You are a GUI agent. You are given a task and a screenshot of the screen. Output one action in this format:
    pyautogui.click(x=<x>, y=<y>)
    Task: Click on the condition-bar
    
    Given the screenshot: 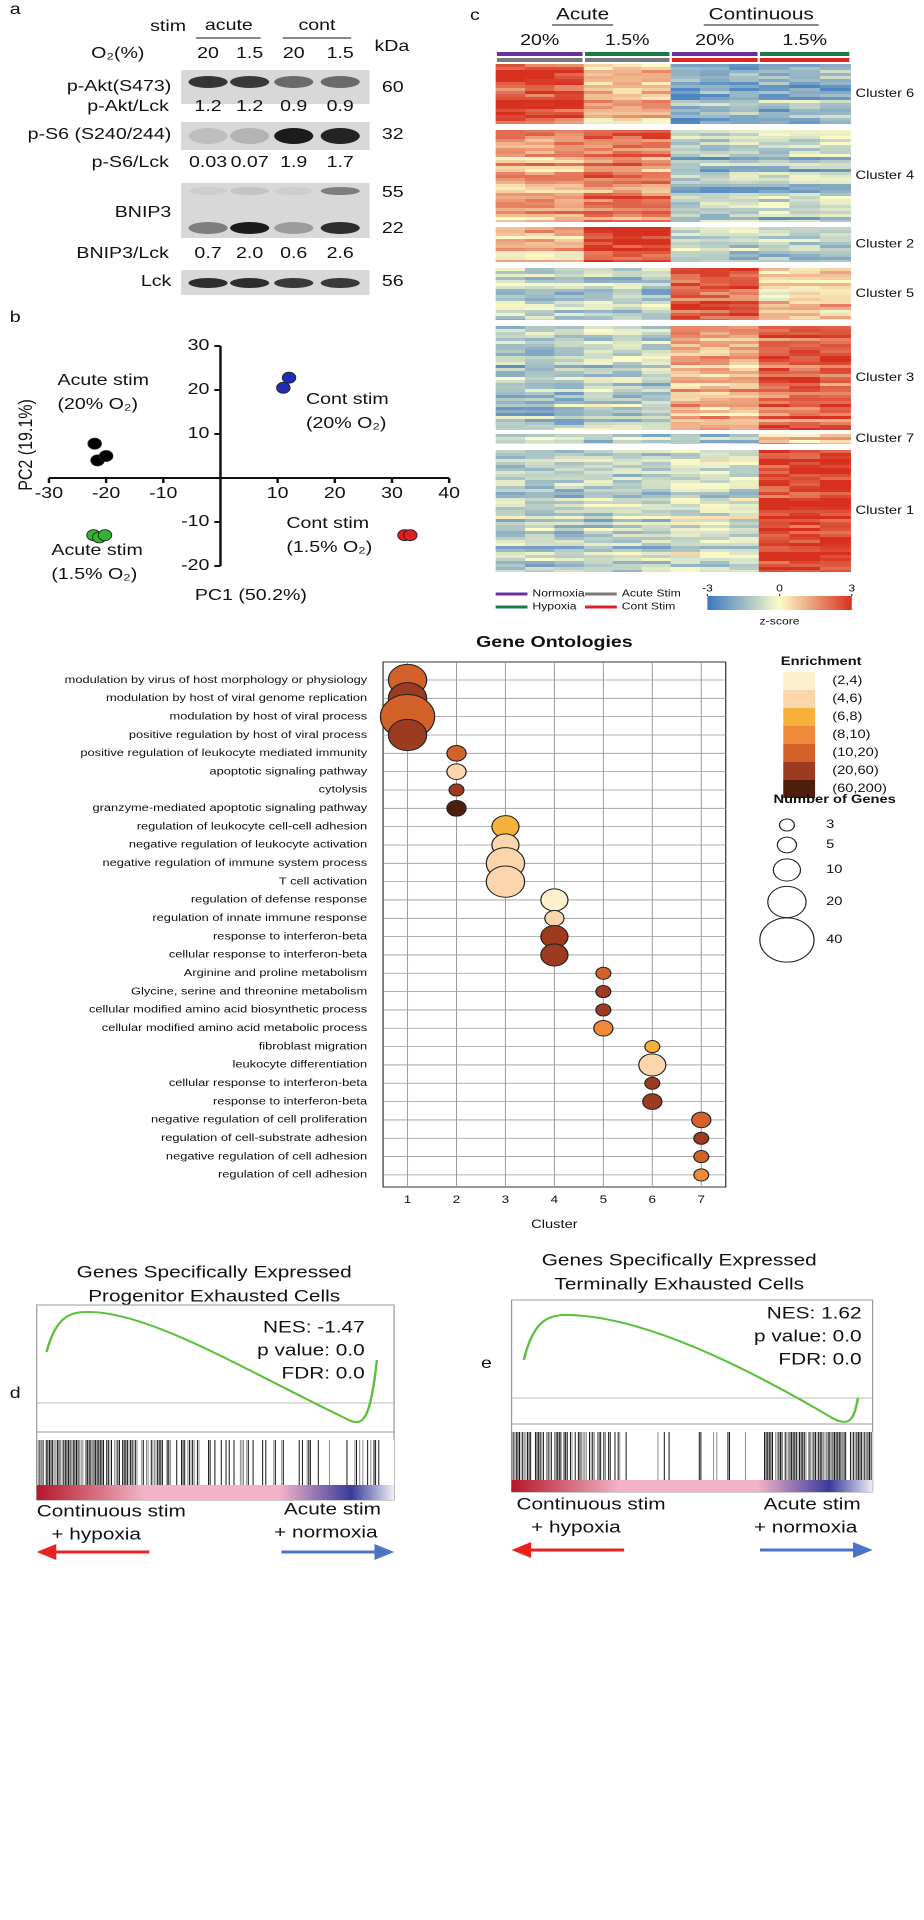 What is the action you would take?
    pyautogui.click(x=714, y=60)
    